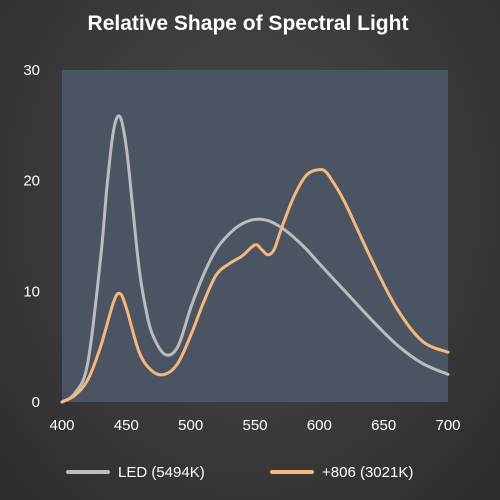 This screenshot has width=500, height=500. Describe the element at coordinates (248, 23) in the screenshot. I see `chart-title: Relative Shape of Spectral Light` at that location.